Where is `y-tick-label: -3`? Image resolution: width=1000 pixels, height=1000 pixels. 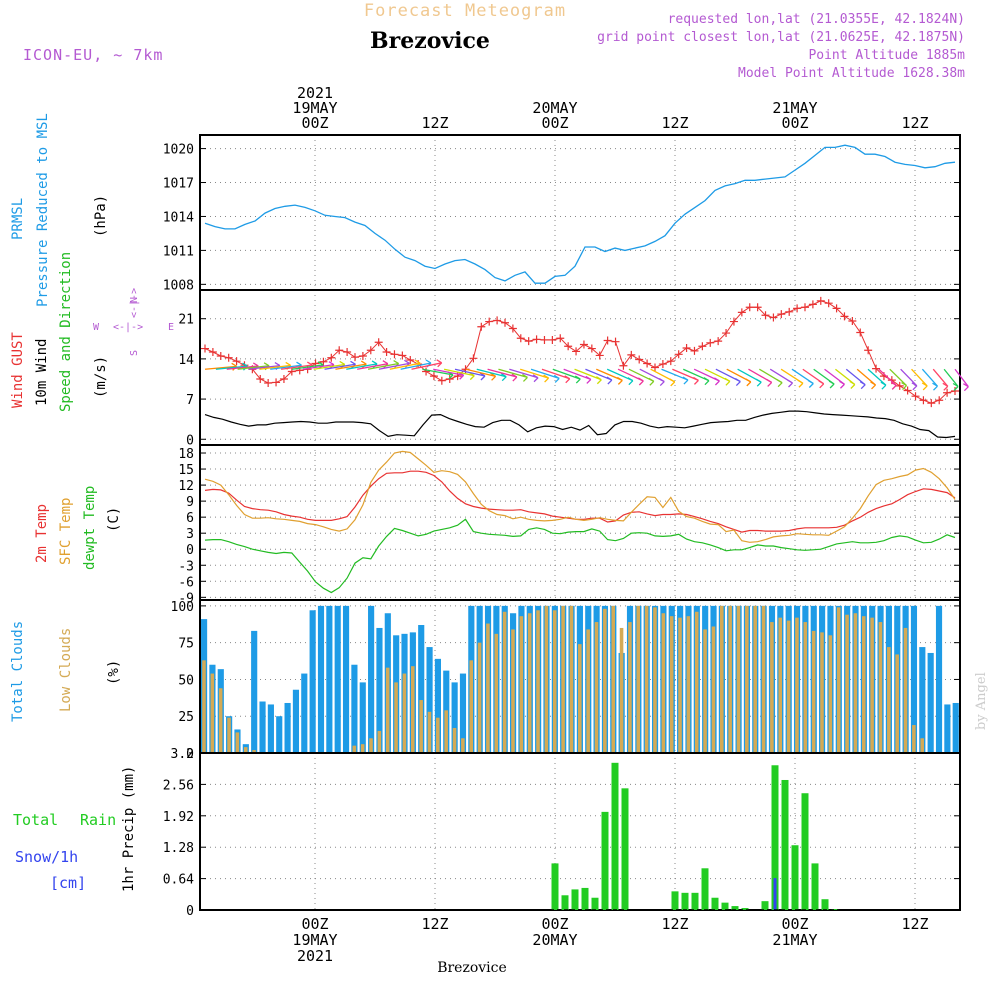
y-tick-label: -3 is located at coordinates (186, 566).